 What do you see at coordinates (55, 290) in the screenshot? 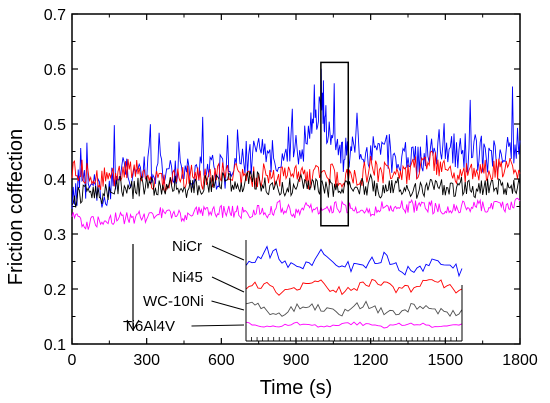
I see `y-tick-label: 0.2` at bounding box center [55, 290].